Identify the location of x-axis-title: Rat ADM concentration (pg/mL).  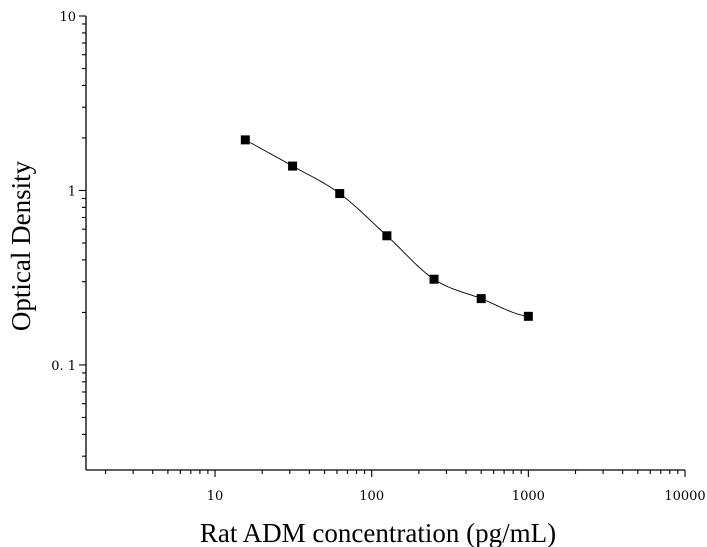
(378, 532).